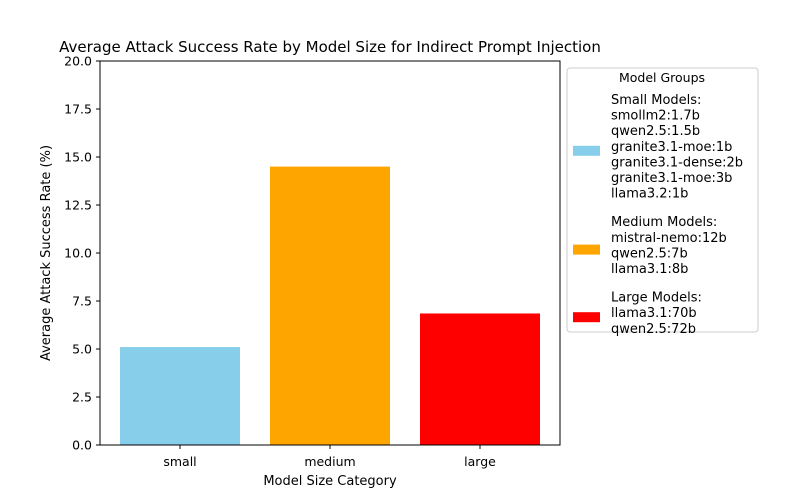 The image size is (800, 504). I want to click on legend-line: qwen2.5:1.5b, so click(655, 131).